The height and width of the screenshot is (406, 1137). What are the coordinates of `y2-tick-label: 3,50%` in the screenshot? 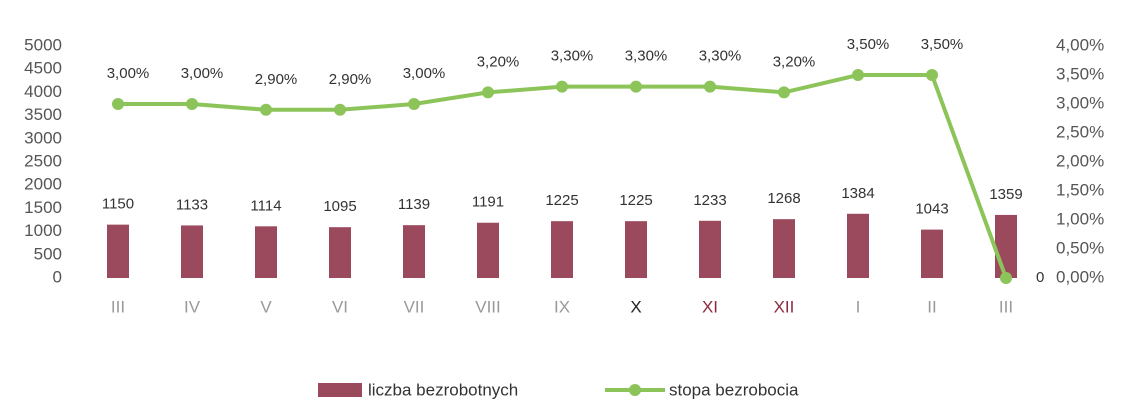 It's located at (1080, 73).